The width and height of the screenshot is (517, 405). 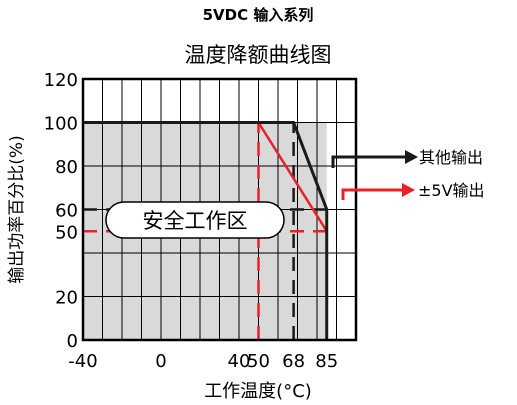 I want to click on legend-other-outputs: 其他输出, so click(x=407, y=158).